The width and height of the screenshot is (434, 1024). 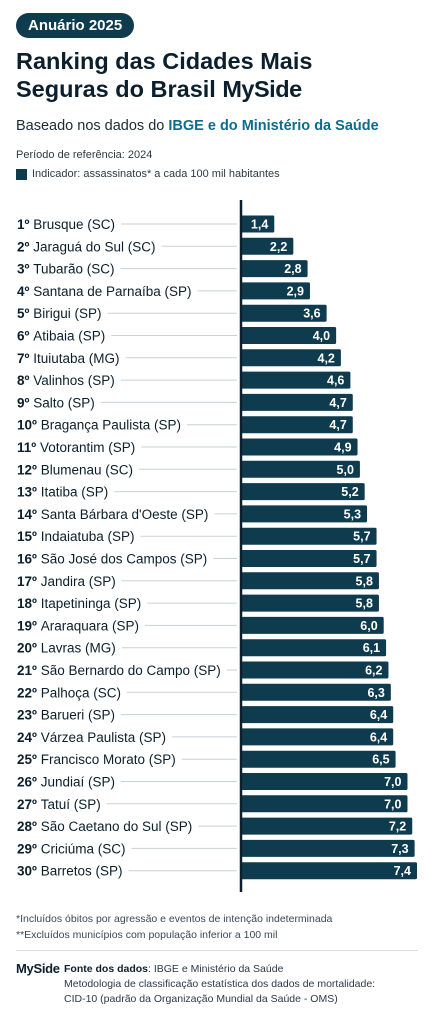 What do you see at coordinates (311, 314) in the screenshot?
I see `value-label: 3,6` at bounding box center [311, 314].